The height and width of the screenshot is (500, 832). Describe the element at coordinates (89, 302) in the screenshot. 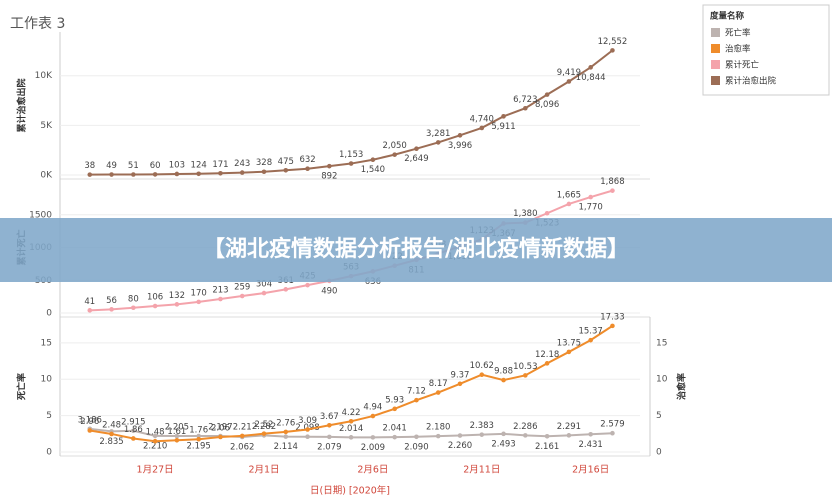

I see `data-label: 41` at that location.